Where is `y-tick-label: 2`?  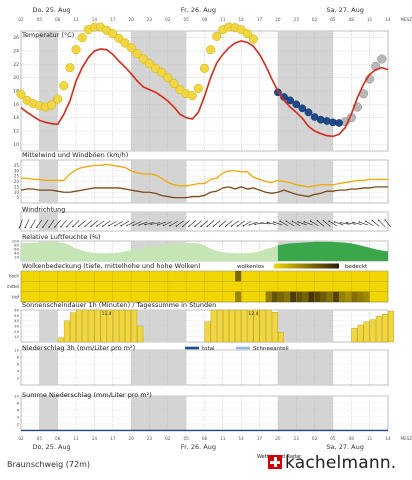 y-tick-label: 2 is located at coordinates (18, 378).